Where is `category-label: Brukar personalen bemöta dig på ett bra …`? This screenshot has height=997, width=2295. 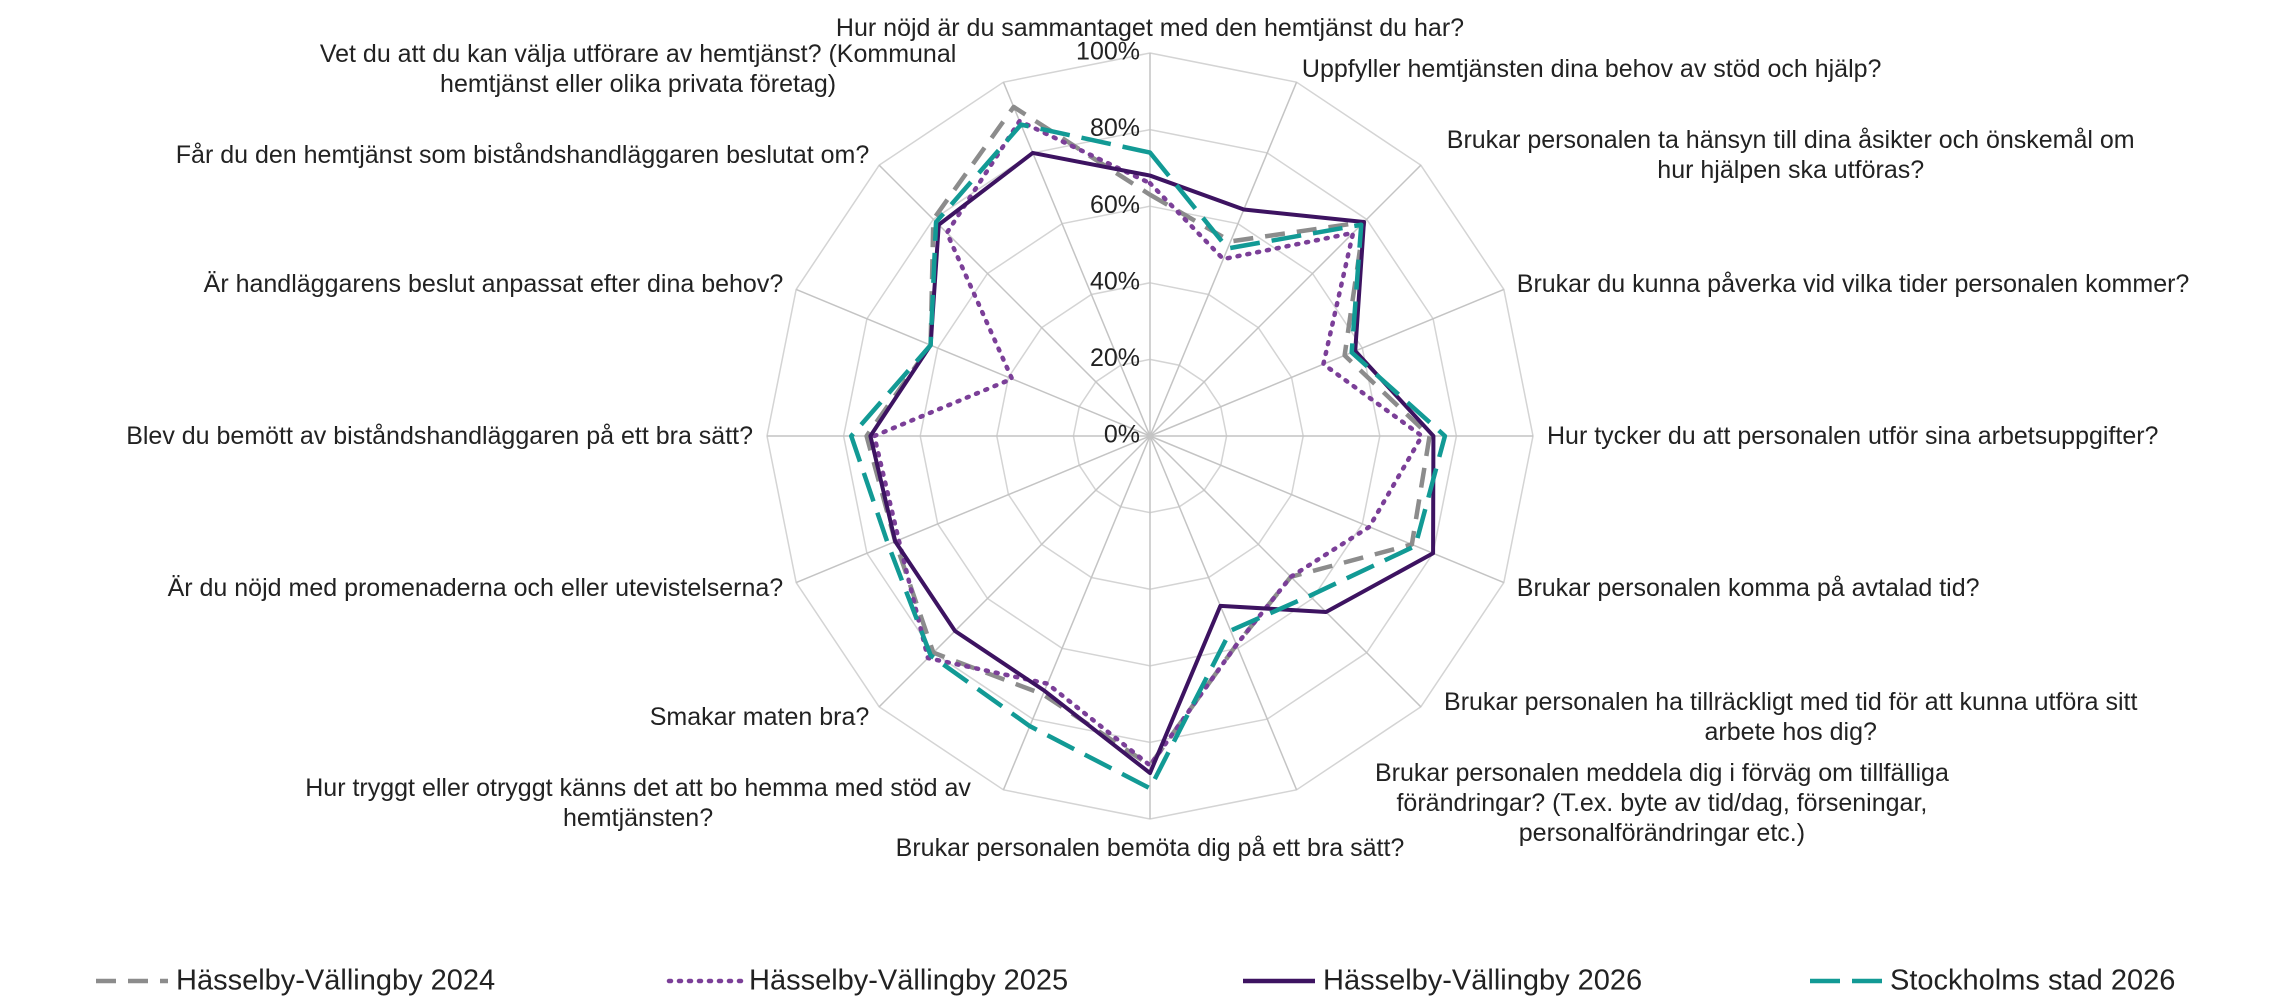 category-label: Brukar personalen bemöta dig på ett bra … is located at coordinates (1150, 848).